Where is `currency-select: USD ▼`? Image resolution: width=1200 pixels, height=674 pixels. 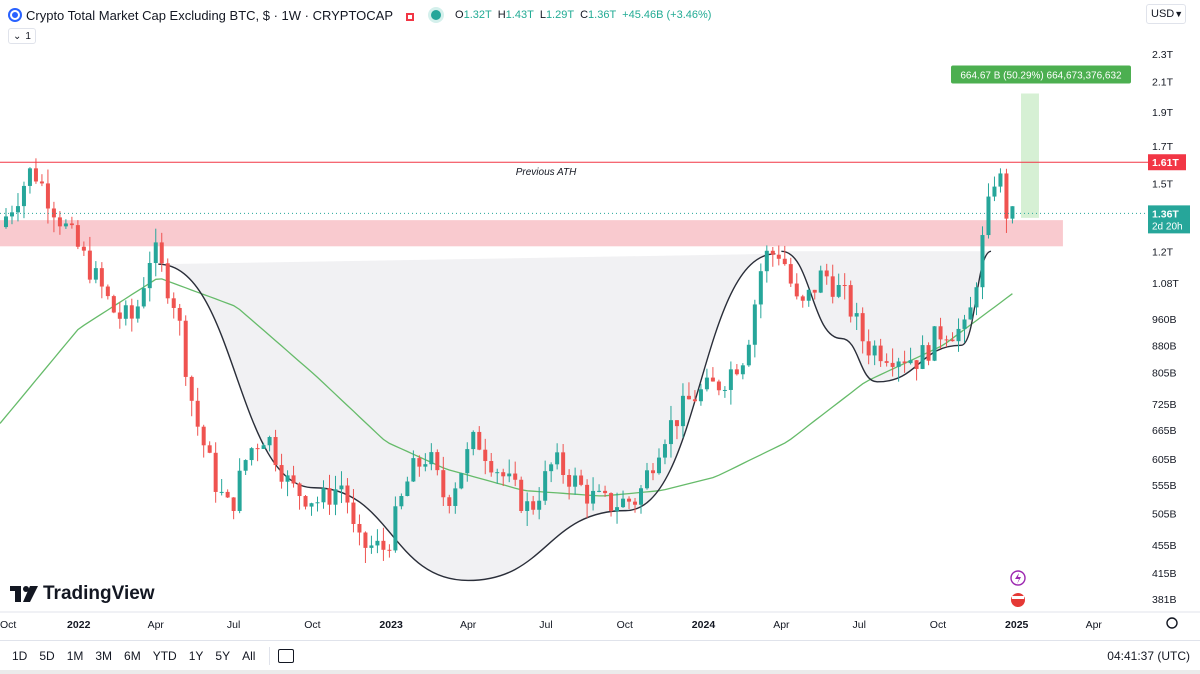 currency-select: USD ▼ is located at coordinates (1166, 14).